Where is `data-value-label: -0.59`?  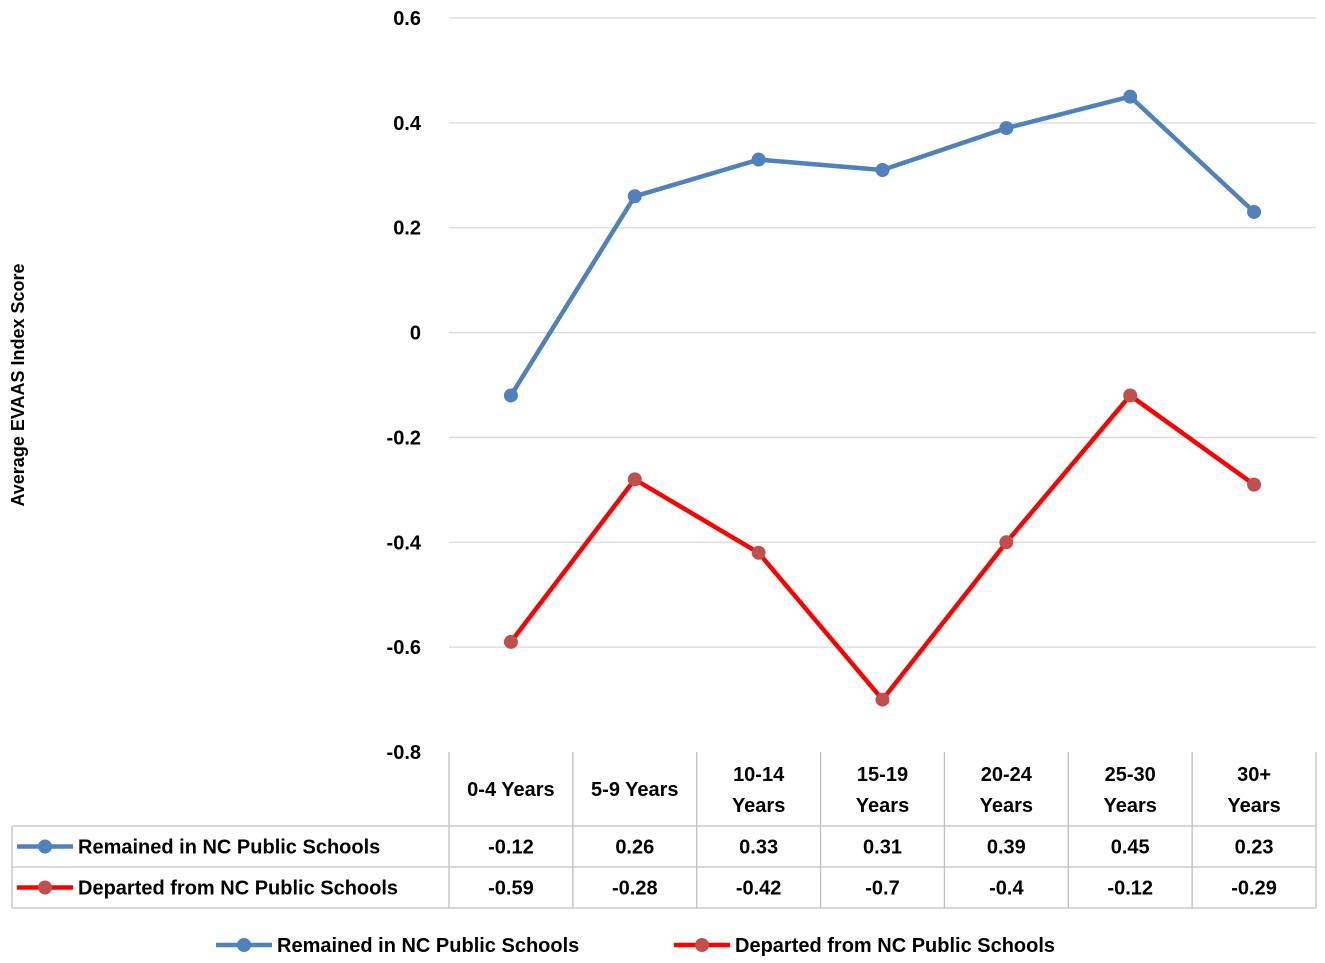 data-value-label: -0.59 is located at coordinates (511, 889).